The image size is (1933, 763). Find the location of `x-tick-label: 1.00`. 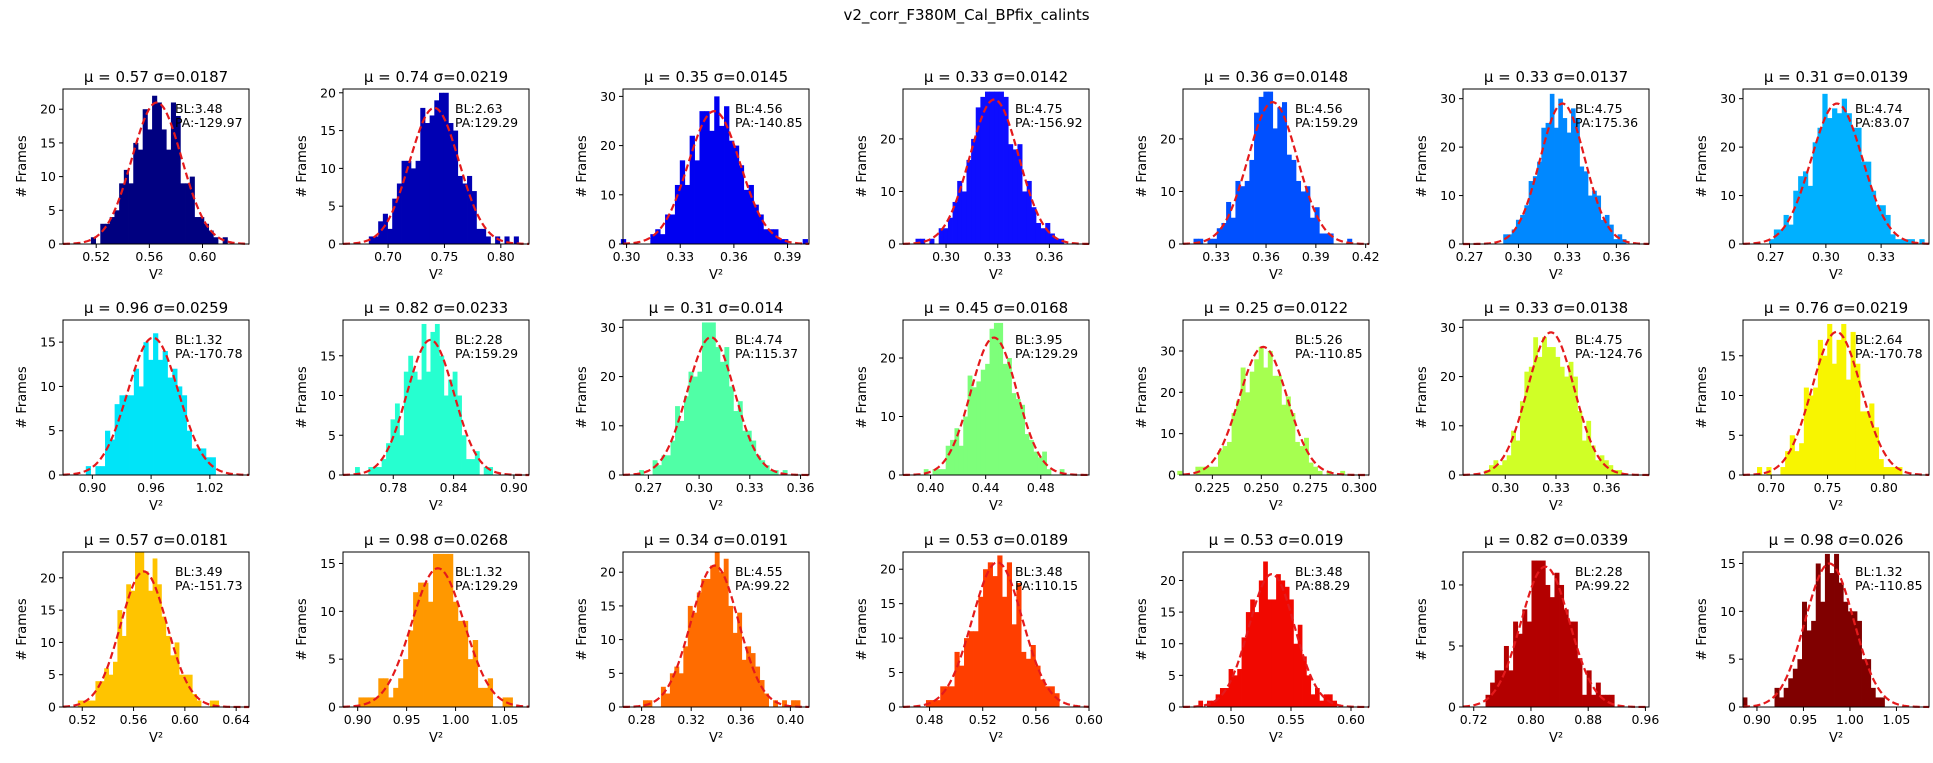

x-tick-label: 1.00 is located at coordinates (1850, 719).